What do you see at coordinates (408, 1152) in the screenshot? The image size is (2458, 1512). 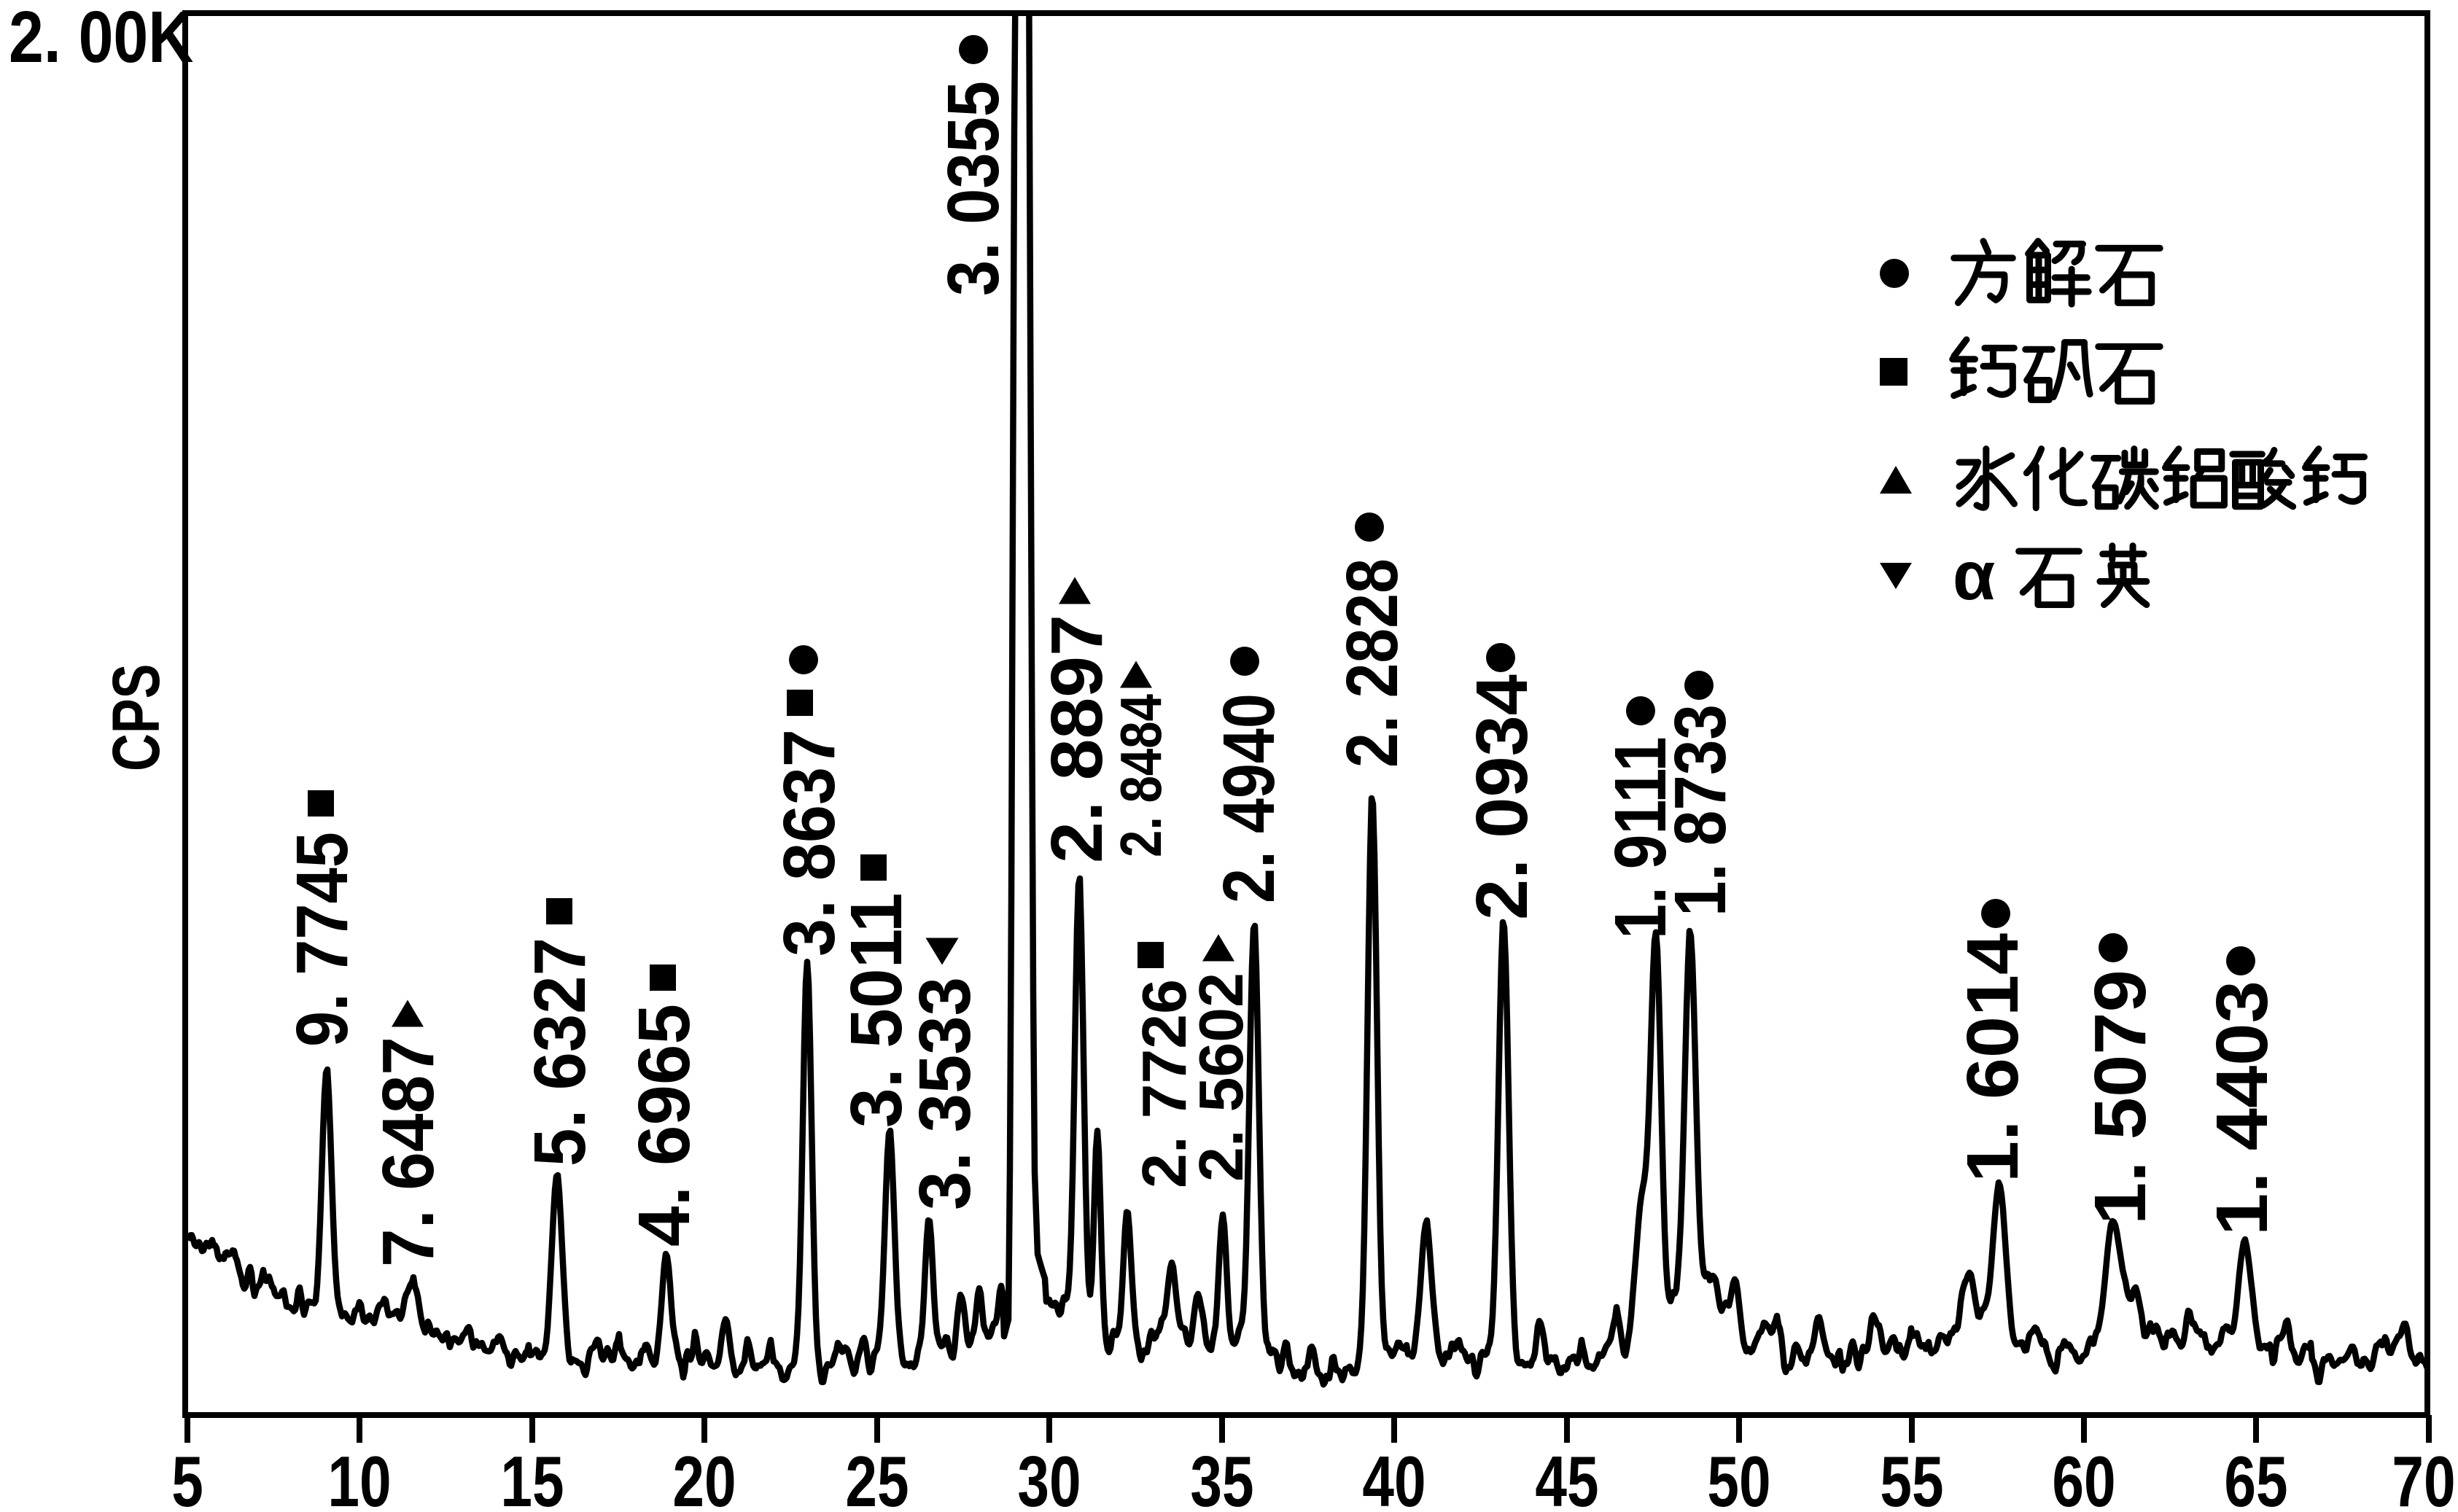 I see `svg-text: 7. 6487` at bounding box center [408, 1152].